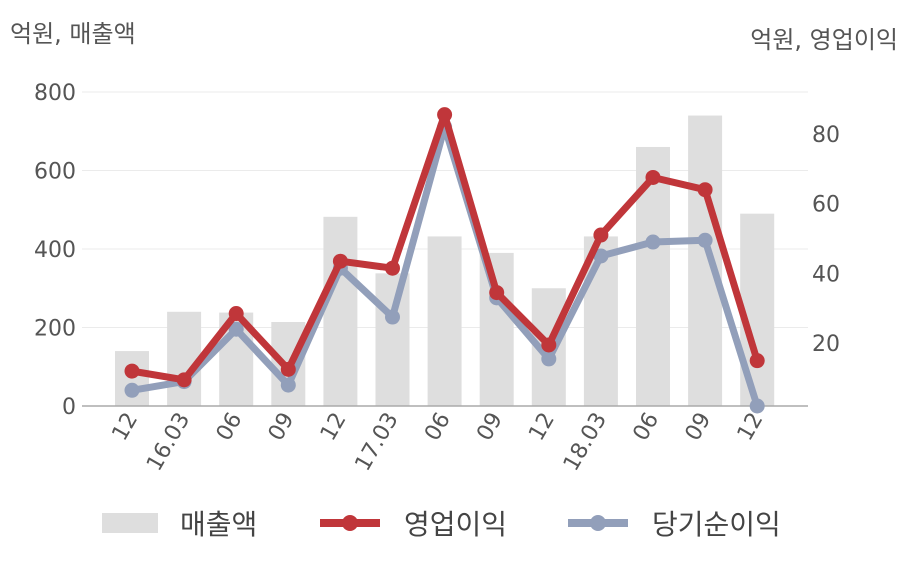 The image size is (908, 580). Describe the element at coordinates (69, 407) in the screenshot. I see `left-tick-label: 0` at that location.